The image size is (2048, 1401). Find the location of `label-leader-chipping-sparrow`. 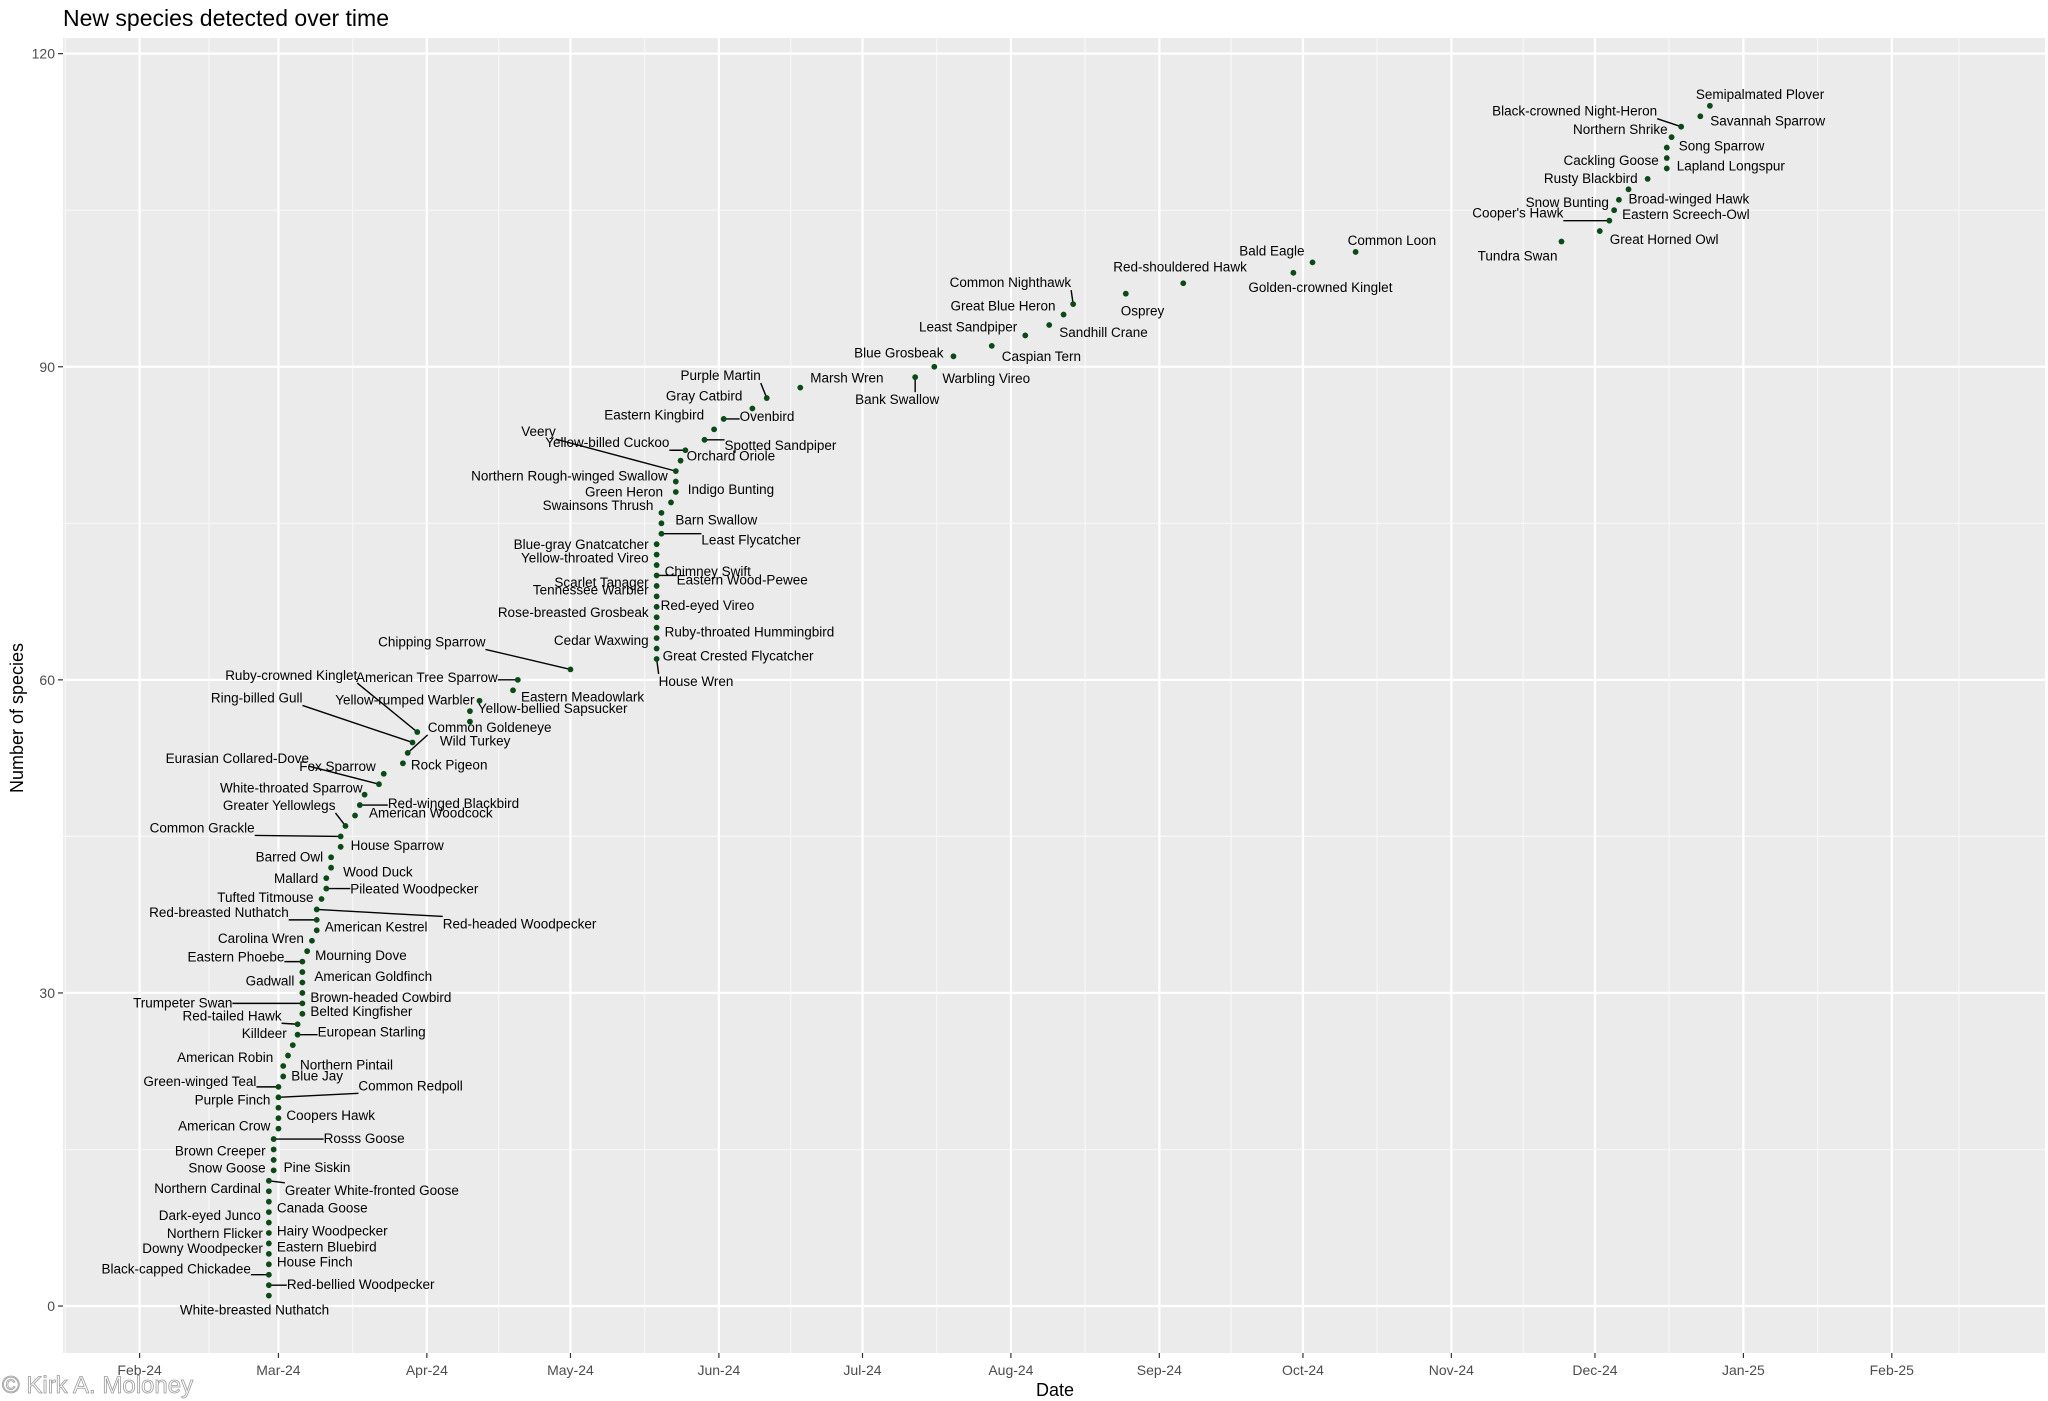

label-leader-chipping-sparrow is located at coordinates (528, 659).